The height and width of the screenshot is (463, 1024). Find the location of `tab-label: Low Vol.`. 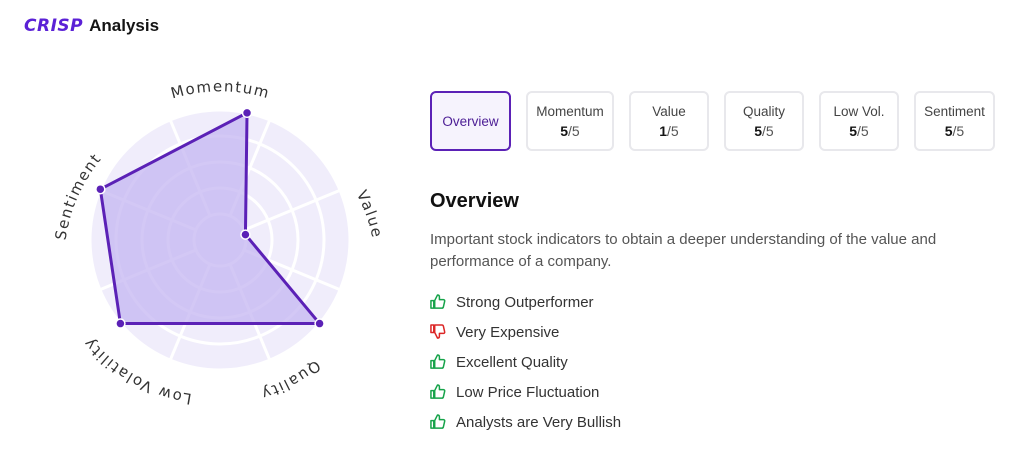

tab-label: Low Vol. is located at coordinates (859, 111).